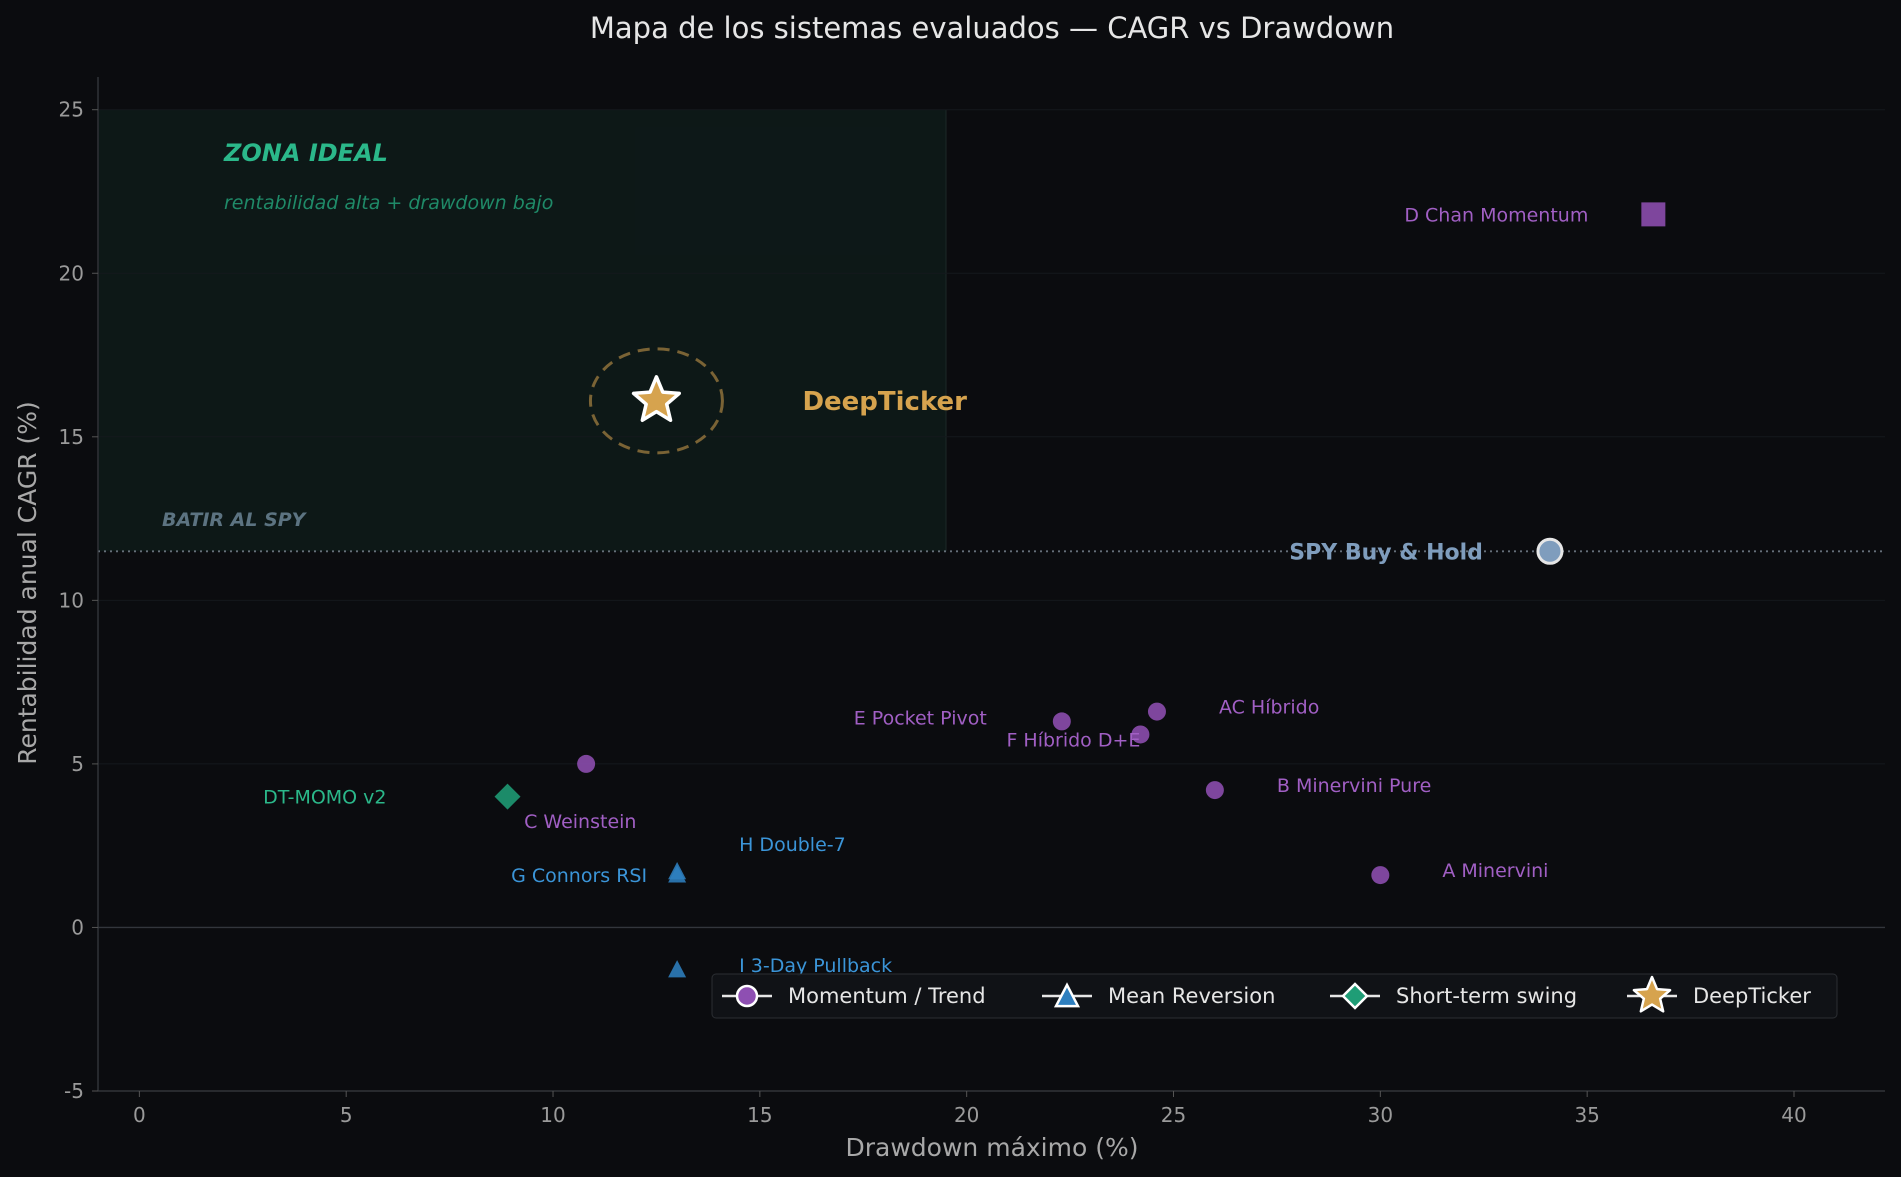  Describe the element at coordinates (1496, 215) in the screenshot. I see `point-label-d-chan-momentum: D Chan Momentum` at that location.